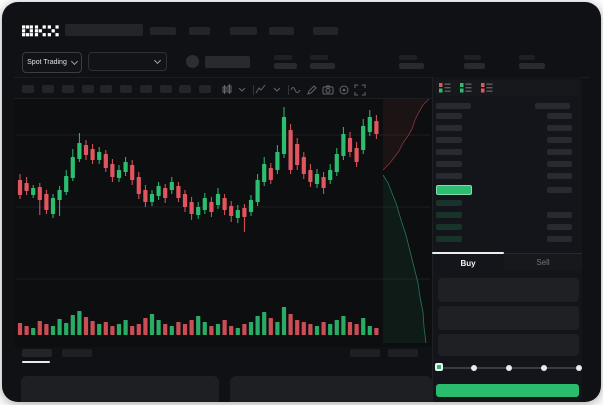 The image size is (603, 405). What do you see at coordinates (227, 90) in the screenshot?
I see `candle-type-icon` at bounding box center [227, 90].